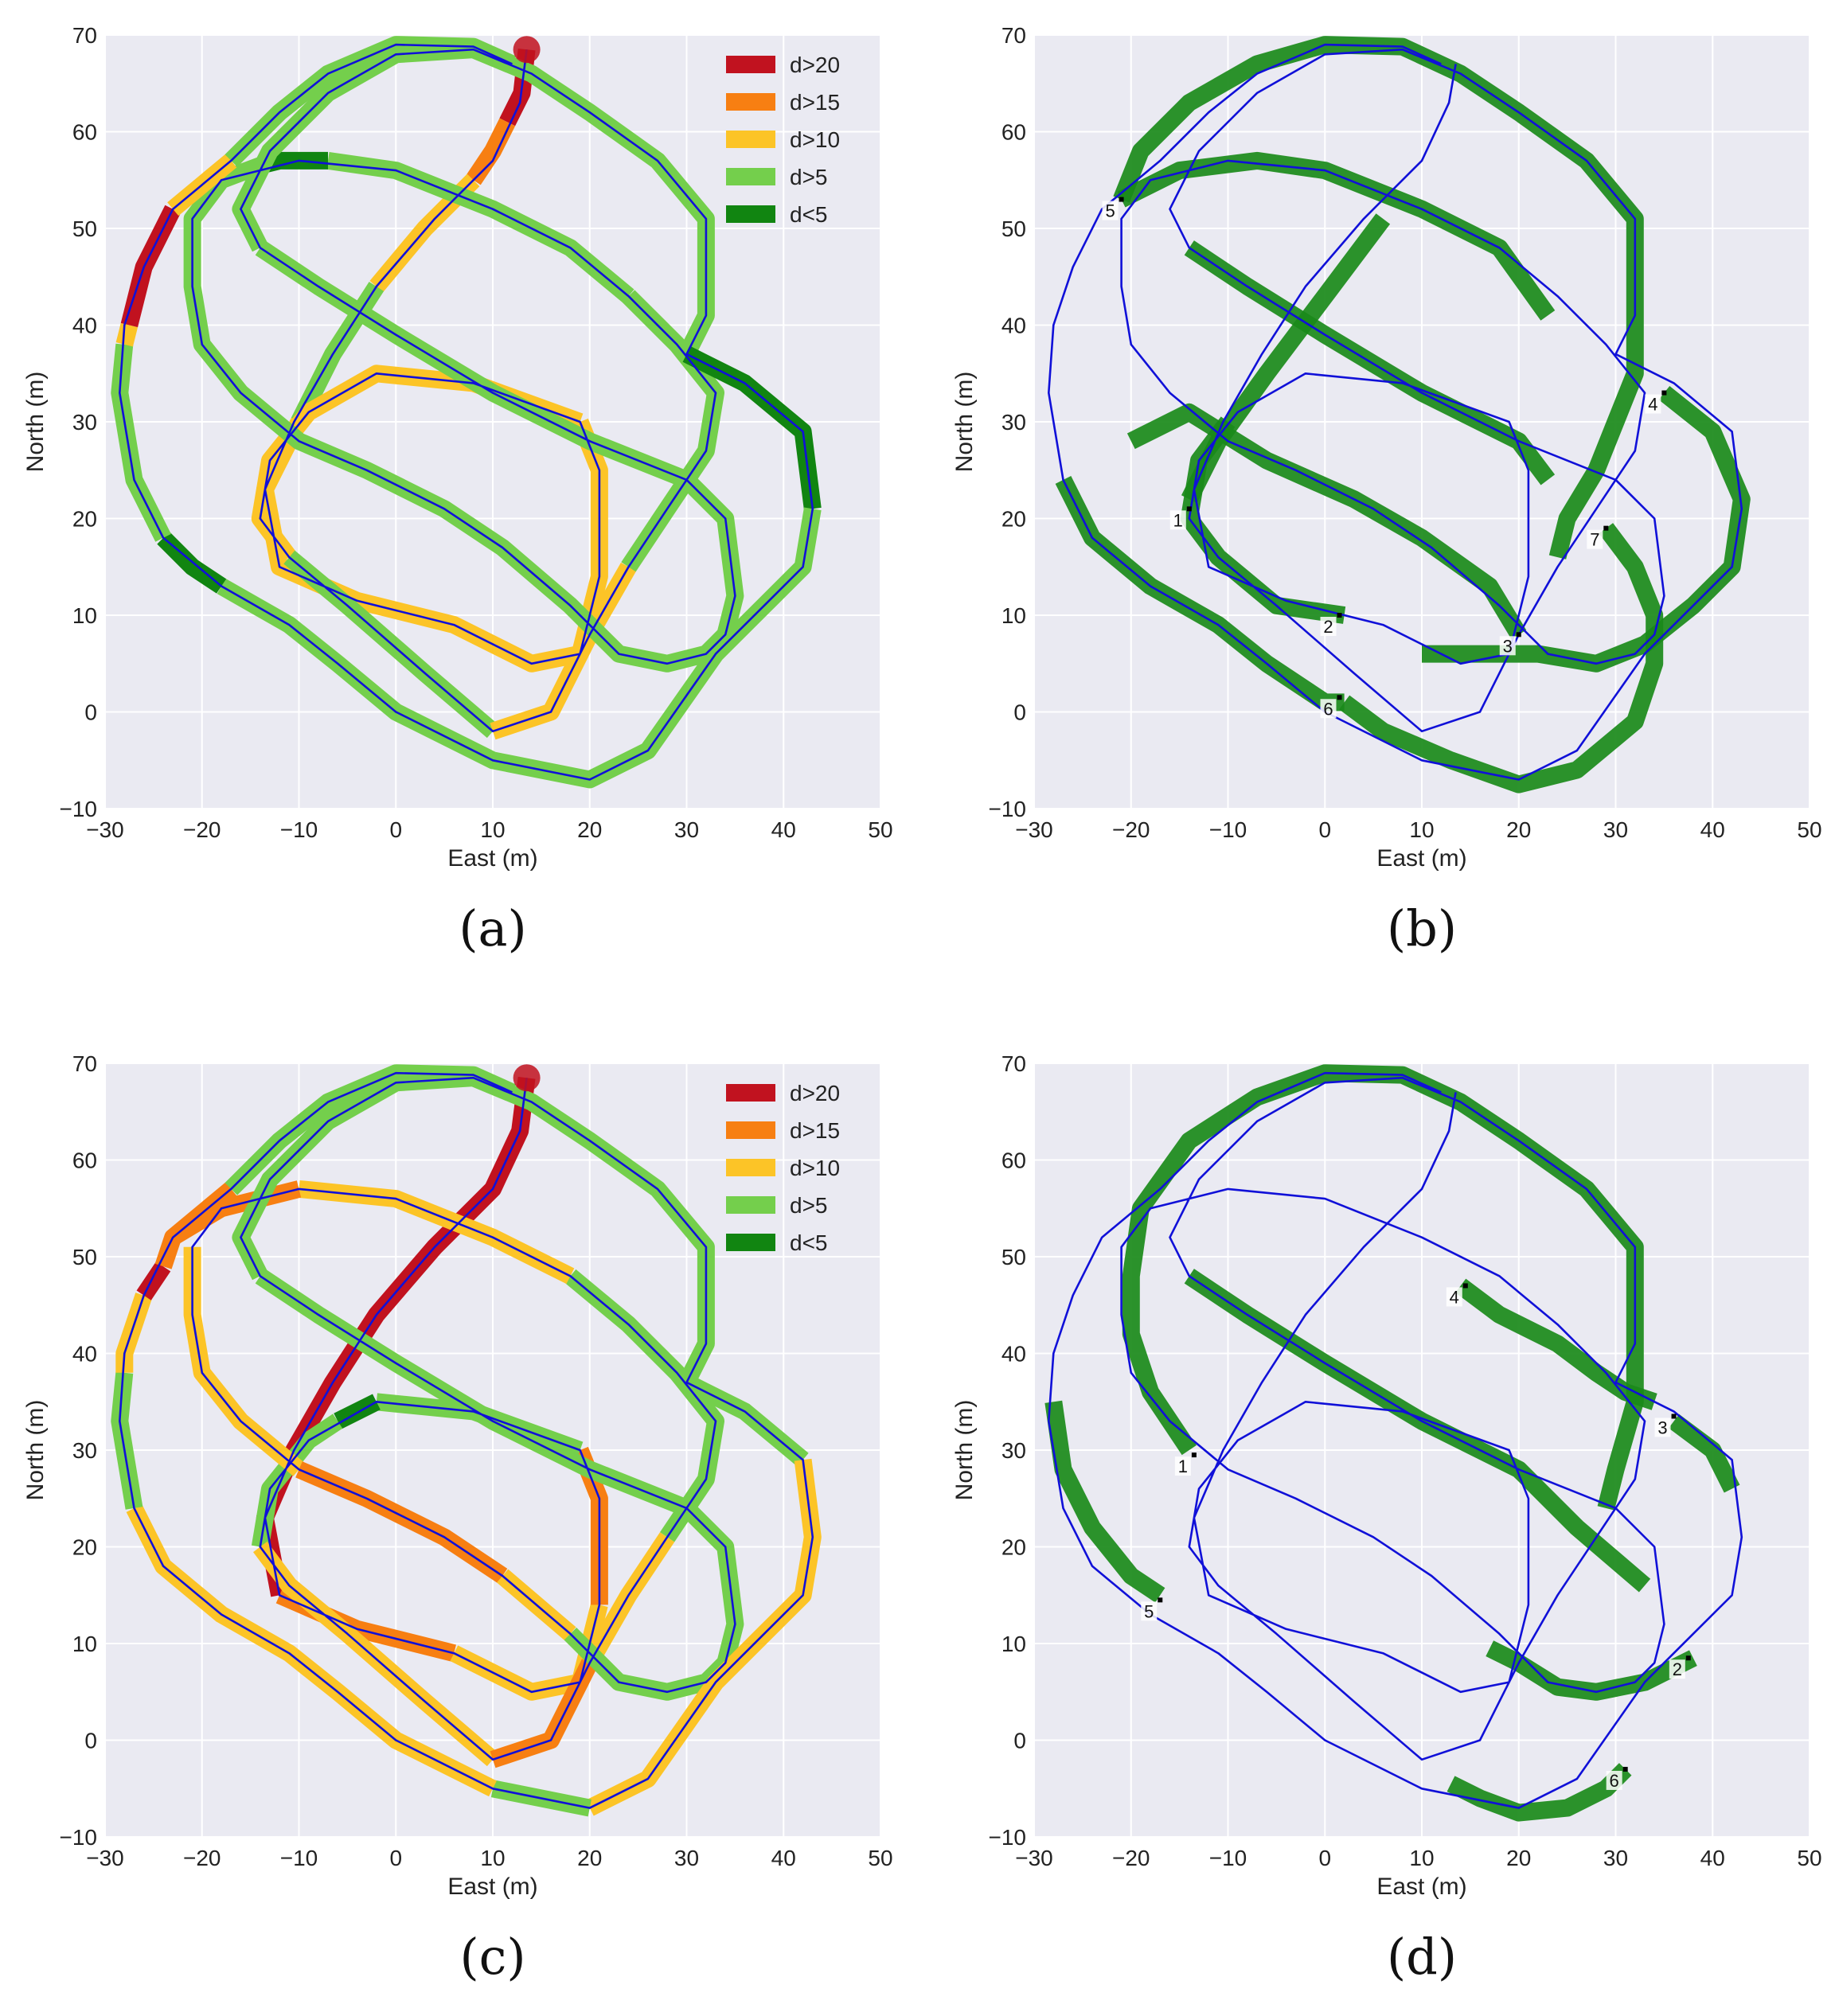  Describe the element at coordinates (1422, 928) in the screenshot. I see `panel-label: (b)` at that location.